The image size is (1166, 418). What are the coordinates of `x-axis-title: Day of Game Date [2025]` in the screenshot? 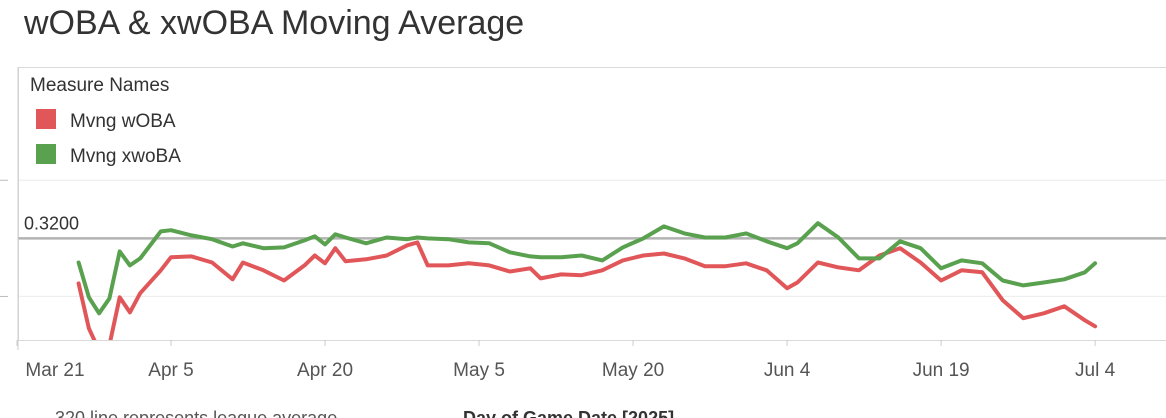 It's located at (568, 413).